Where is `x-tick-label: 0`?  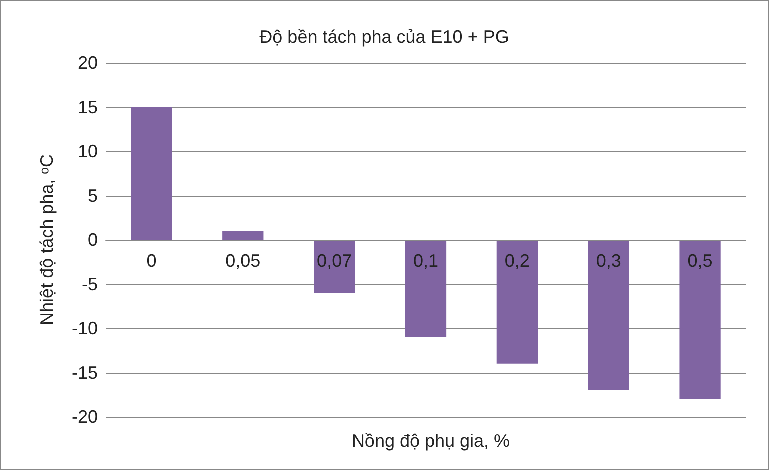 x-tick-label: 0 is located at coordinates (151, 261).